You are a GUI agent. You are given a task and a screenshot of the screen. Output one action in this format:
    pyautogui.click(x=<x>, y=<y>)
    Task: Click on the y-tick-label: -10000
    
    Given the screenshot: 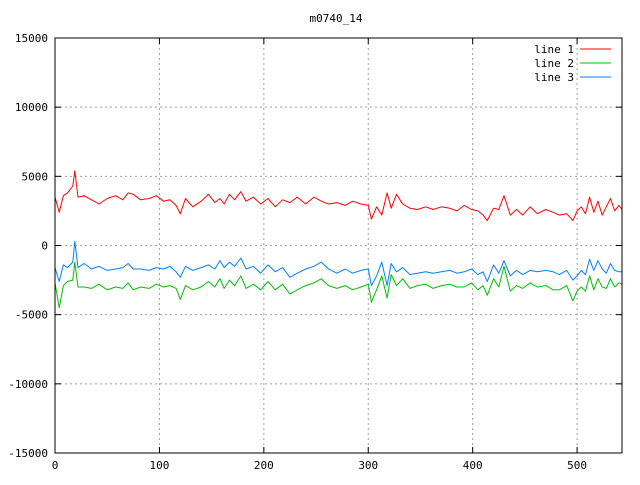 What is the action you would take?
    pyautogui.click(x=28, y=384)
    